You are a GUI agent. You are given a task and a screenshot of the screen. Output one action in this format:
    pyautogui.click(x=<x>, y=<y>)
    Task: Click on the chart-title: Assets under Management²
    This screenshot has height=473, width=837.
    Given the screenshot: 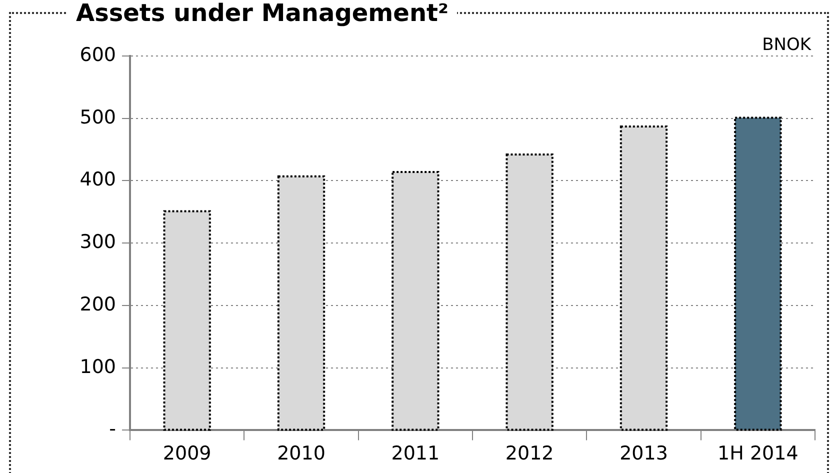 What is the action you would take?
    pyautogui.click(x=262, y=14)
    